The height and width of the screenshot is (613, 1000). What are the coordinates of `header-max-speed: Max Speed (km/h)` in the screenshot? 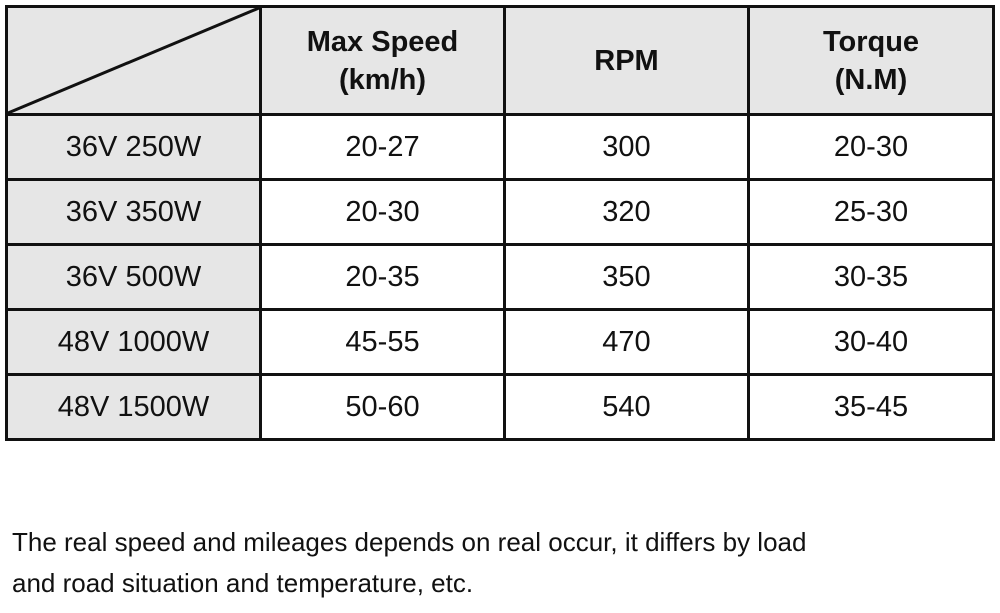 It's located at (382, 60).